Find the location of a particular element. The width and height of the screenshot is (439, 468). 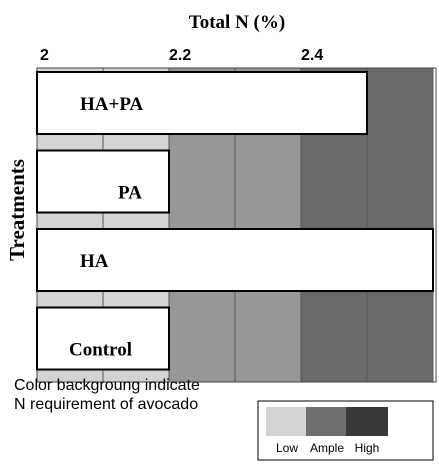

band-note-line-1: Color backgroung indicate is located at coordinates (107, 385).